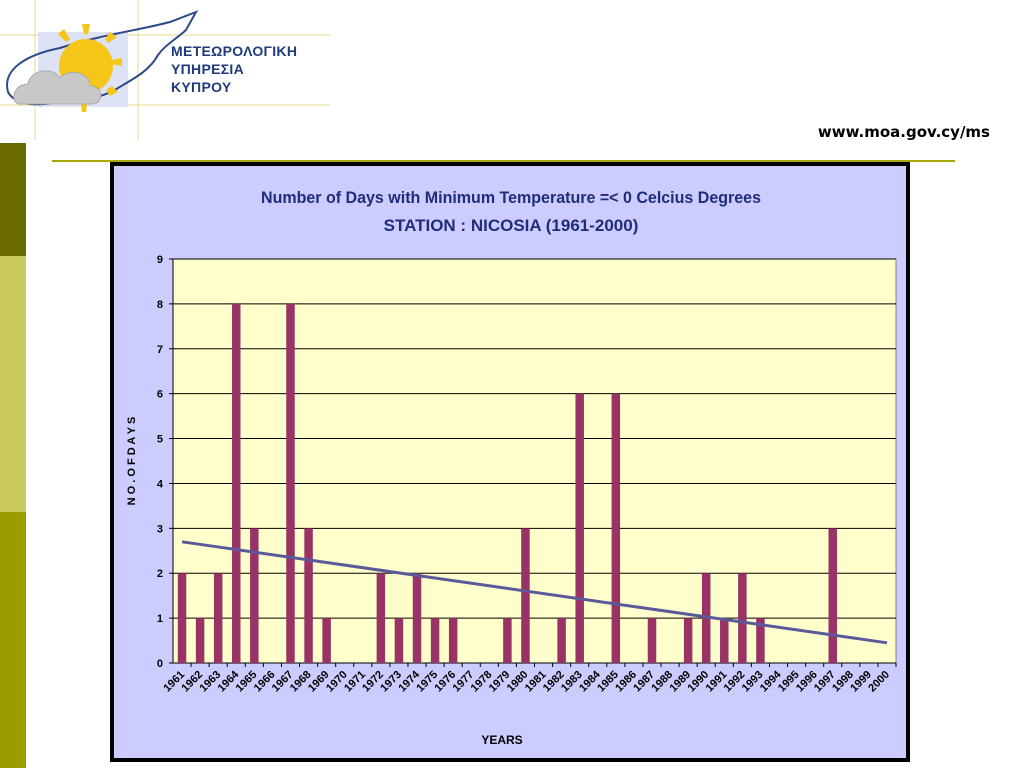 This screenshot has height=768, width=1024. Describe the element at coordinates (534, 592) in the screenshot. I see `trend-line` at that location.